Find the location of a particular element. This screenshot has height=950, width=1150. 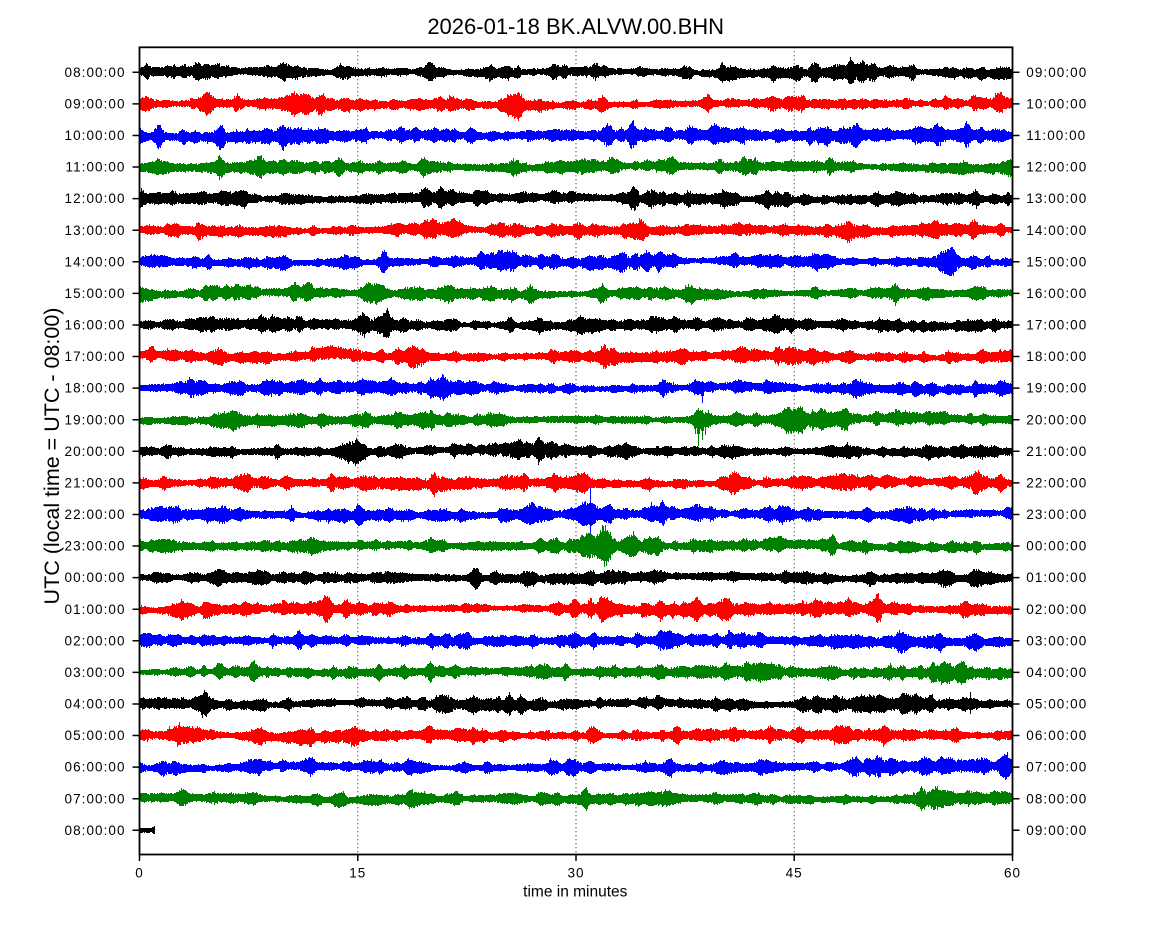

svg-text: 60 is located at coordinates (1012, 872).